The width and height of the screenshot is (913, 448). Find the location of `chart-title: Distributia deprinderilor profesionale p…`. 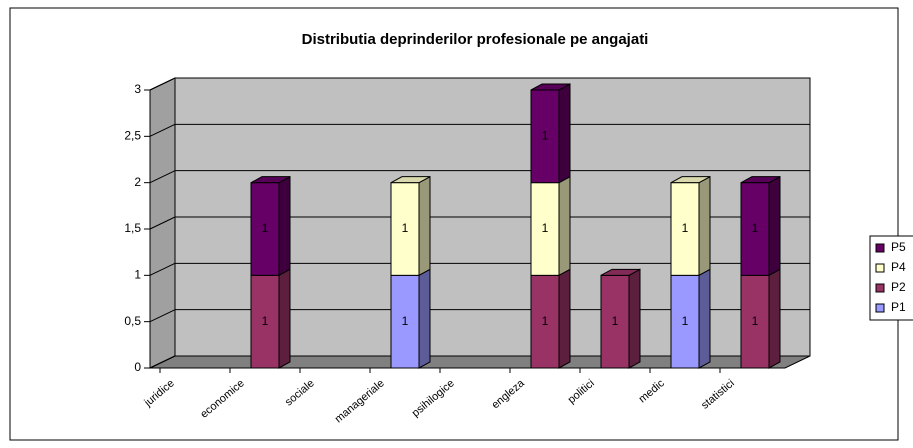

chart-title: Distributia deprinderilor profesionale p… is located at coordinates (475, 39).